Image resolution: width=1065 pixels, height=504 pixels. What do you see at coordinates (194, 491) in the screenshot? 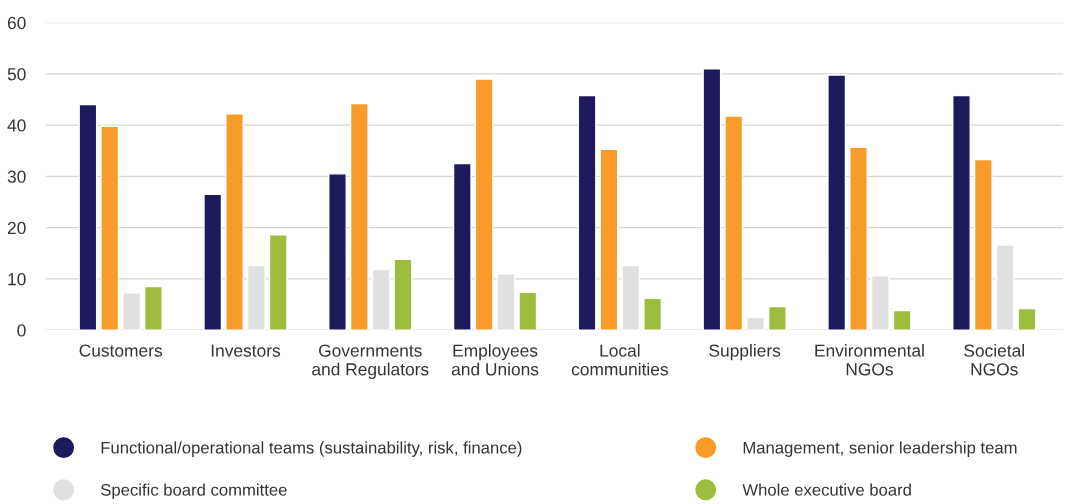
I see `legend-label: Specific board committee` at bounding box center [194, 491].